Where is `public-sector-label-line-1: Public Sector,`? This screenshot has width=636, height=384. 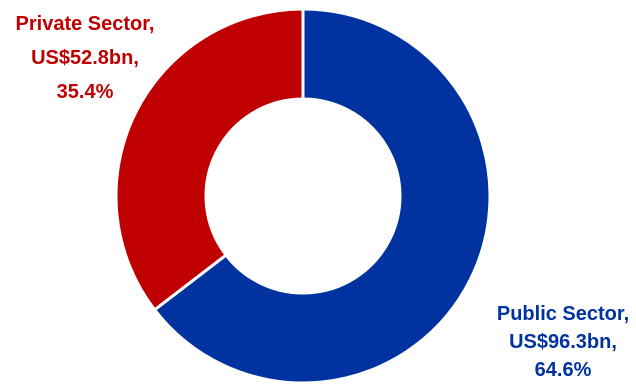 public-sector-label-line-1: Public Sector, is located at coordinates (563, 314).